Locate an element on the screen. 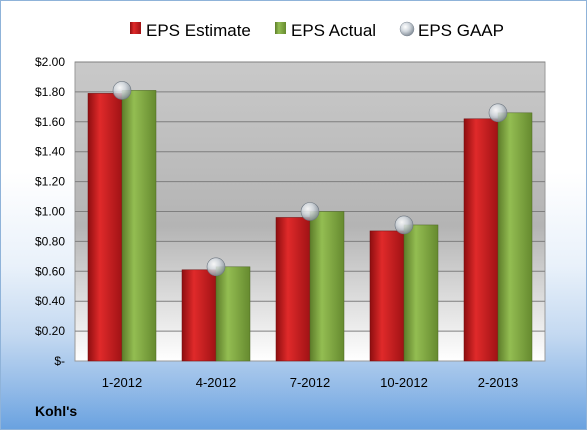 This screenshot has width=587, height=431. legend-swatch-actual is located at coordinates (280, 28).